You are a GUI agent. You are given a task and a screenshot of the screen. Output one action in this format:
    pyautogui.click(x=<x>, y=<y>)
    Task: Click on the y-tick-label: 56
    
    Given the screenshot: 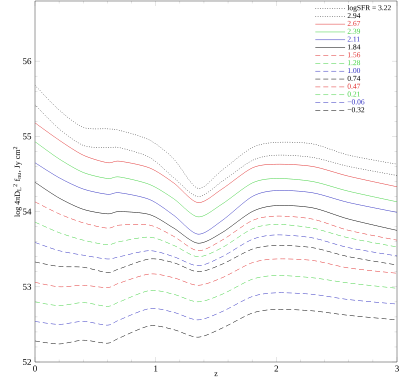 What is the action you would take?
    pyautogui.click(x=27, y=61)
    